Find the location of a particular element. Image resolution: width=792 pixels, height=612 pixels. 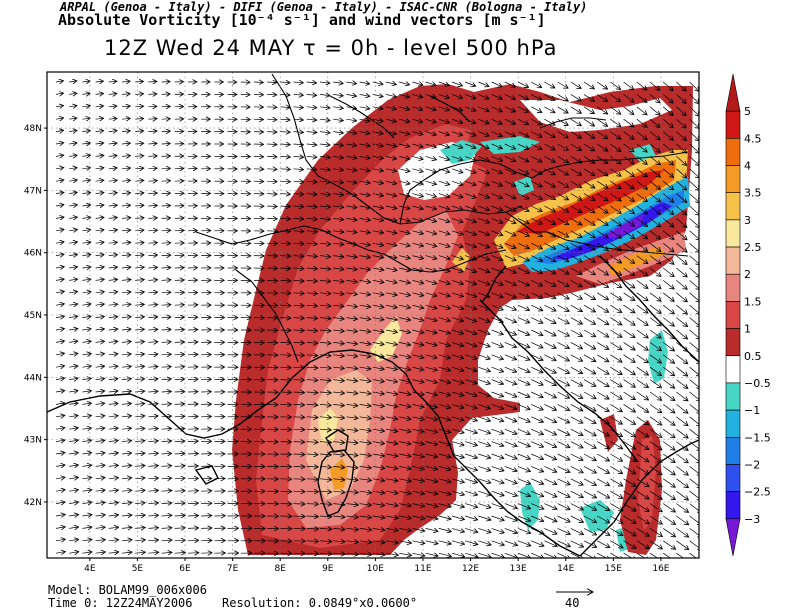

colorbar-label: −1.5 is located at coordinates (757, 437).